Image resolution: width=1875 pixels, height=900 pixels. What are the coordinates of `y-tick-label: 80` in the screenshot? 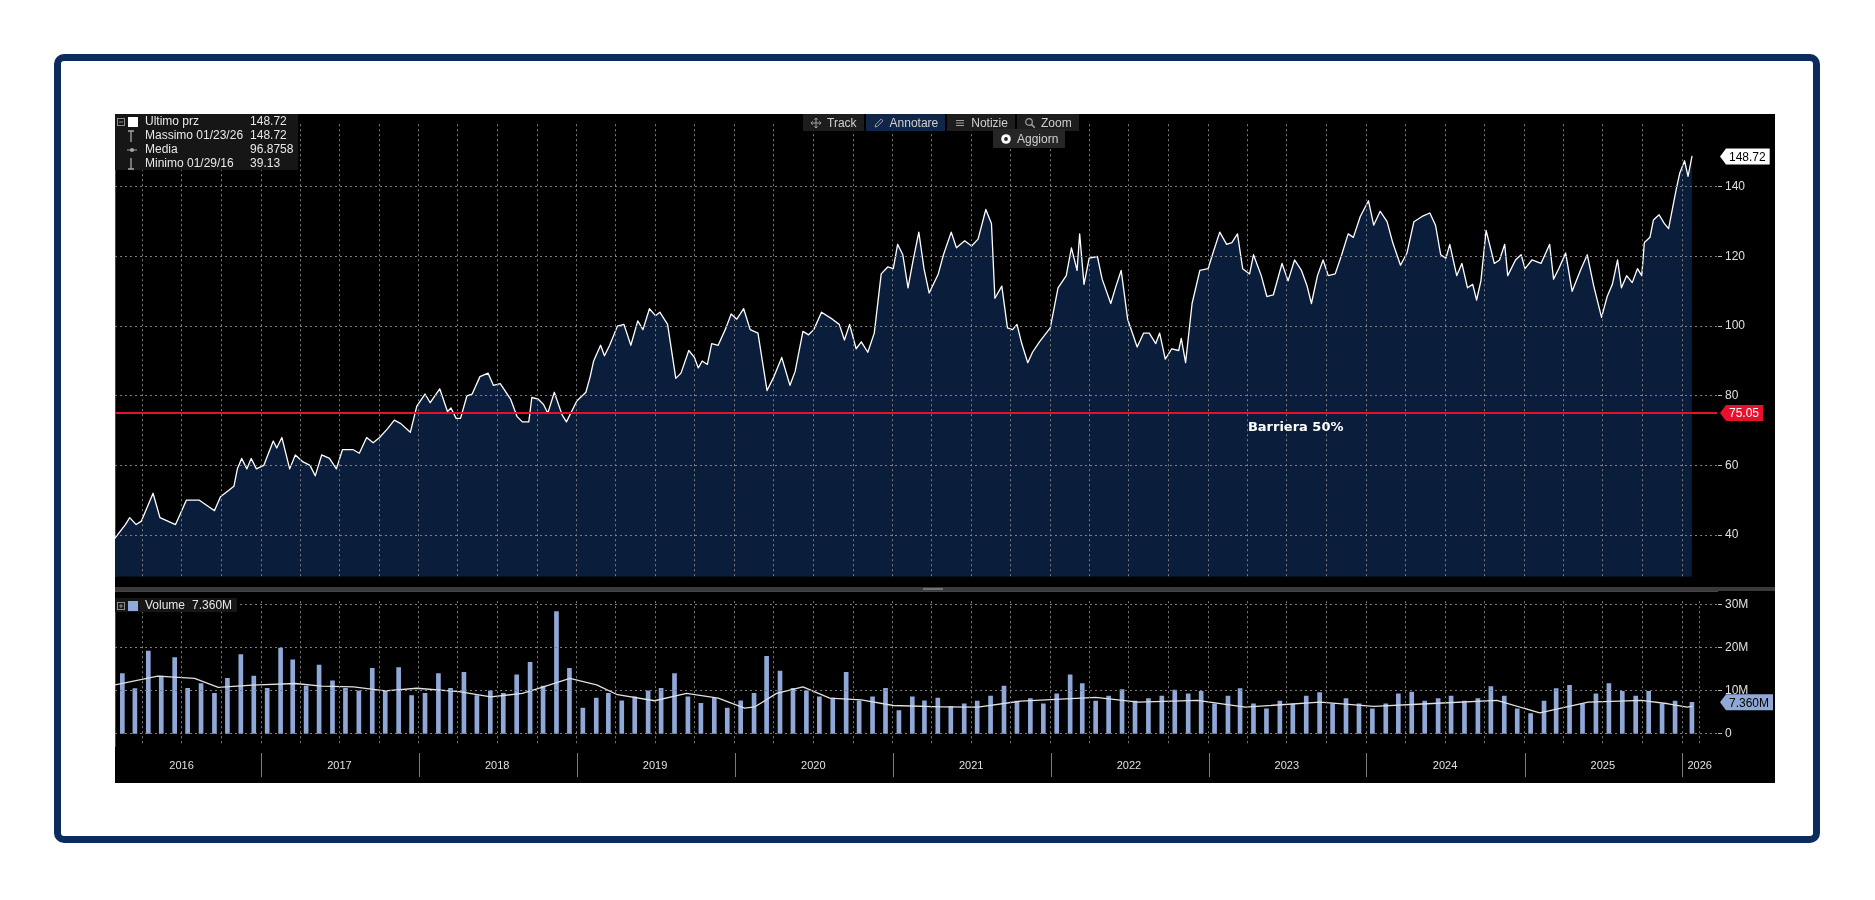 It's located at (1732, 395).